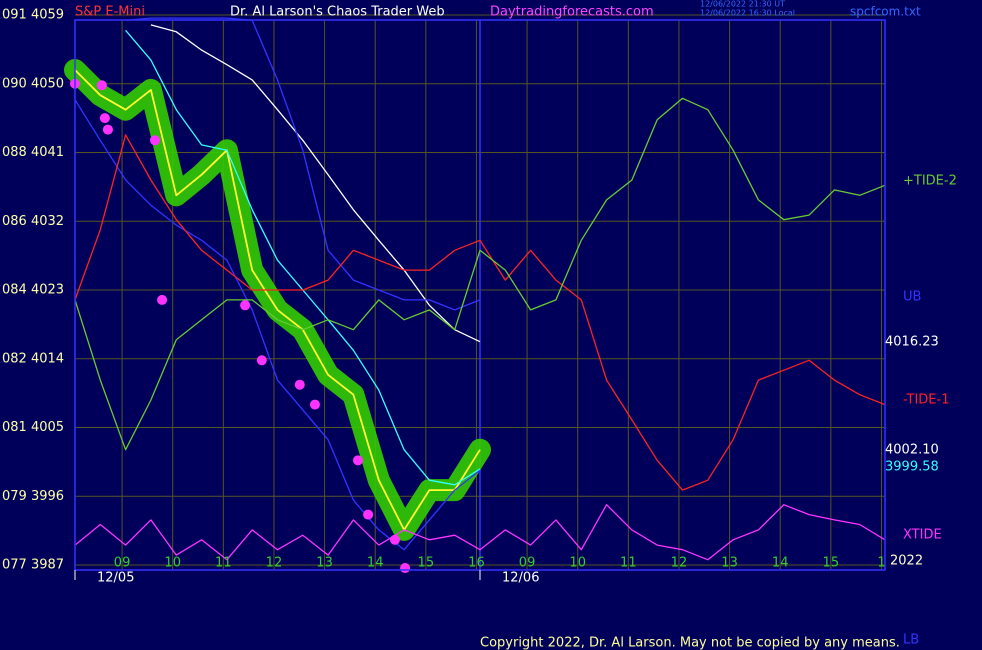 This screenshot has width=982, height=650. Describe the element at coordinates (906, 561) in the screenshot. I see `year: 2022` at that location.